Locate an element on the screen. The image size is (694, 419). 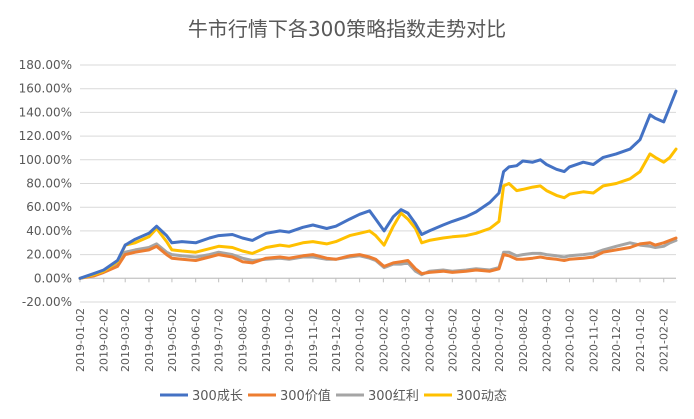
x-tick-label: 2020-08-02 is located at coordinates (523, 340).